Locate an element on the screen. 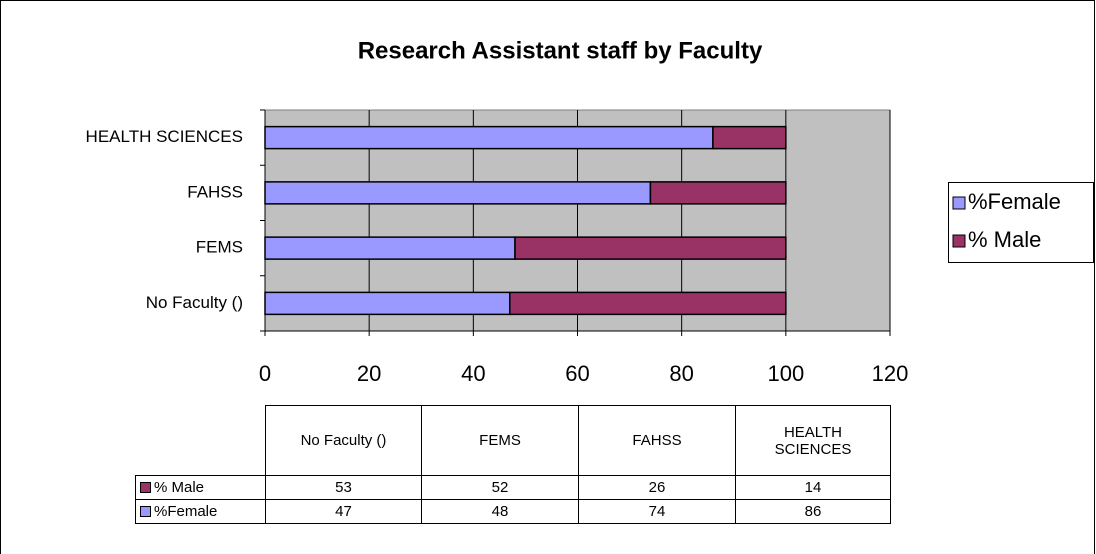 The height and width of the screenshot is (554, 1096). table-header-text: FEMS is located at coordinates (500, 440).